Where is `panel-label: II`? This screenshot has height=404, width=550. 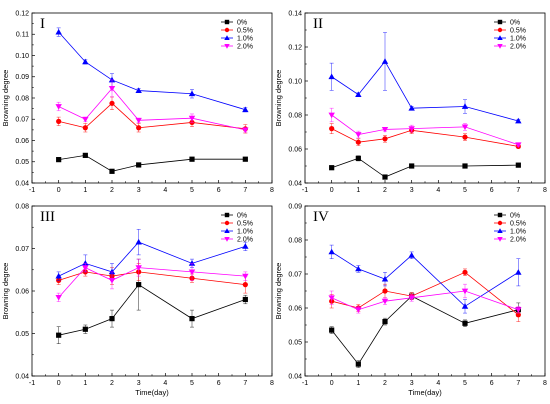
panel-label: II is located at coordinates (318, 24).